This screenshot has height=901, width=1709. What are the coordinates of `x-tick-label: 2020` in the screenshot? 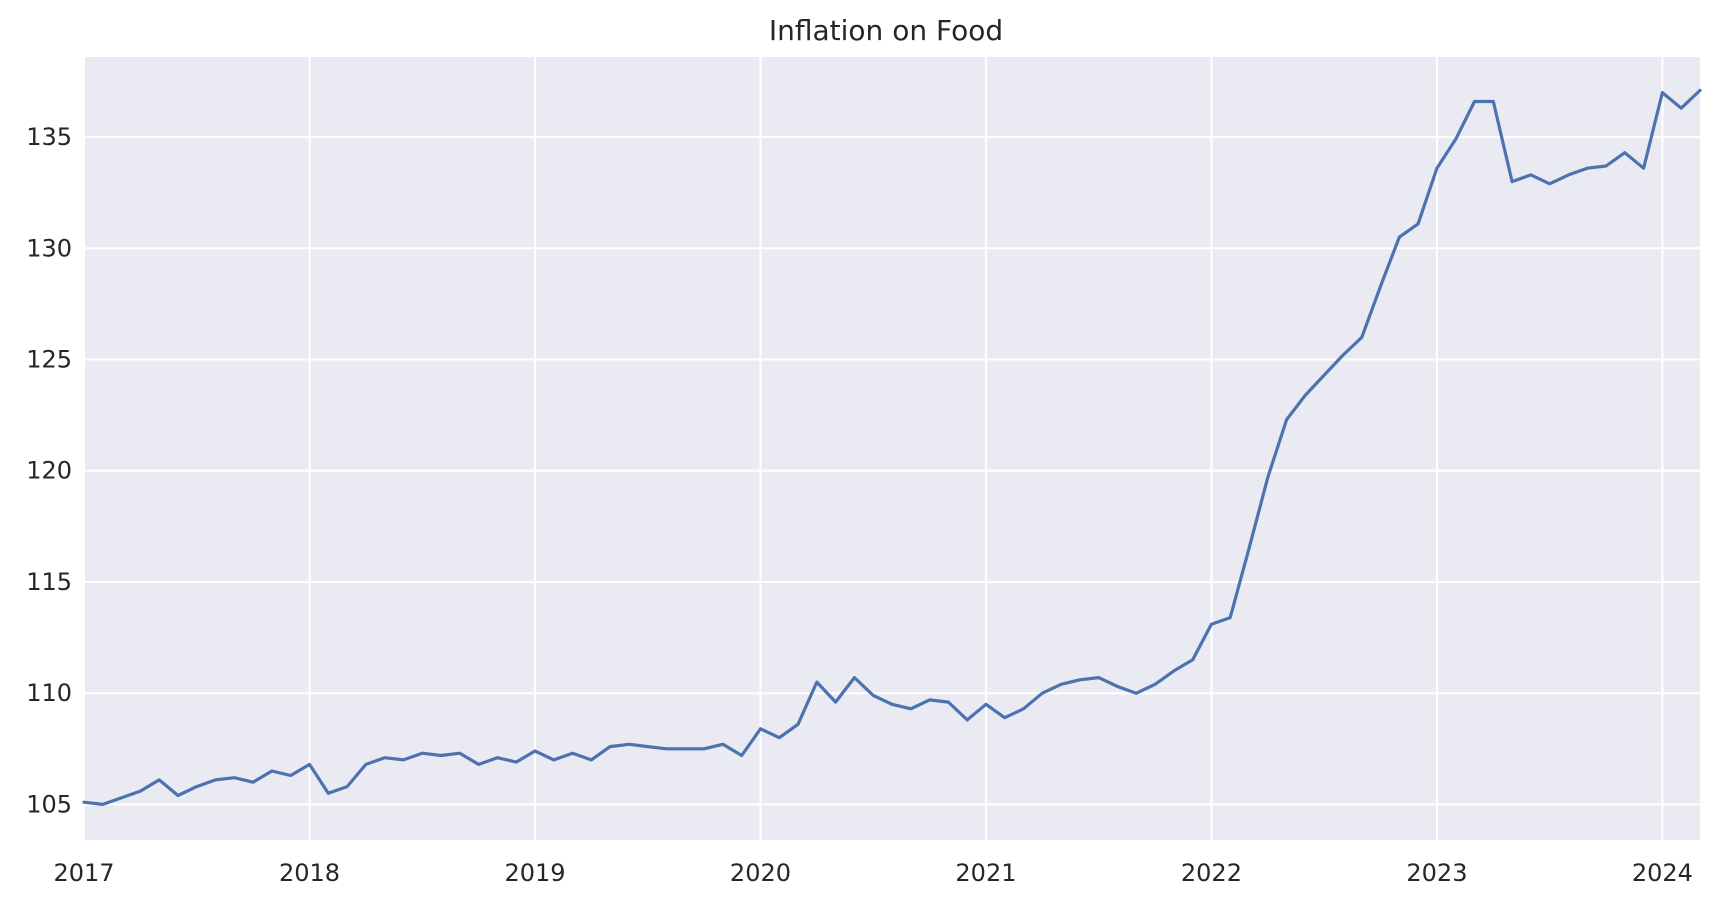 It's located at (760, 873).